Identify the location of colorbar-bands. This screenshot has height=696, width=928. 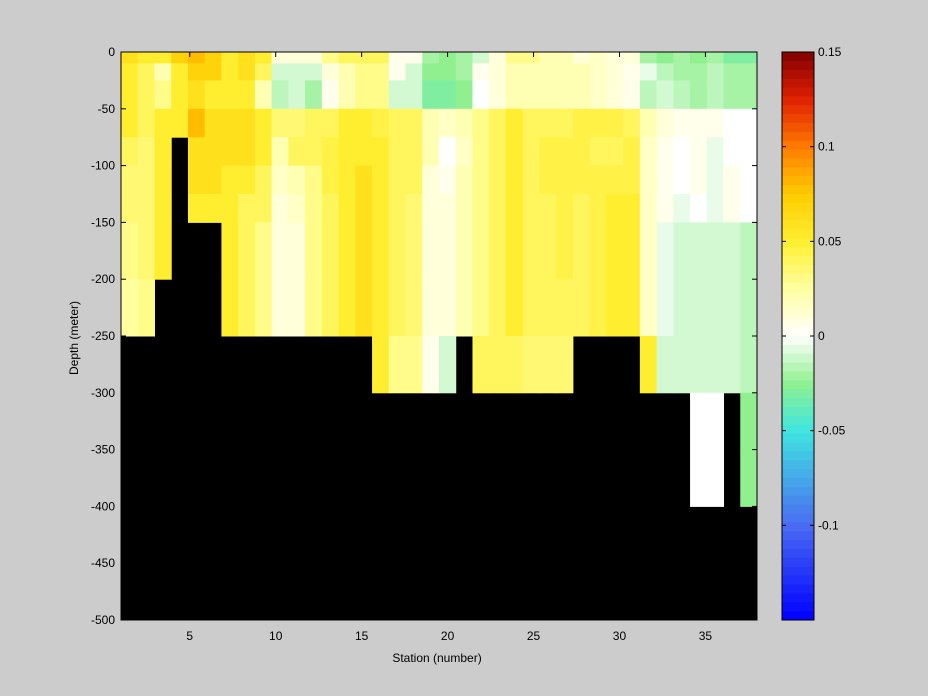
(798, 336).